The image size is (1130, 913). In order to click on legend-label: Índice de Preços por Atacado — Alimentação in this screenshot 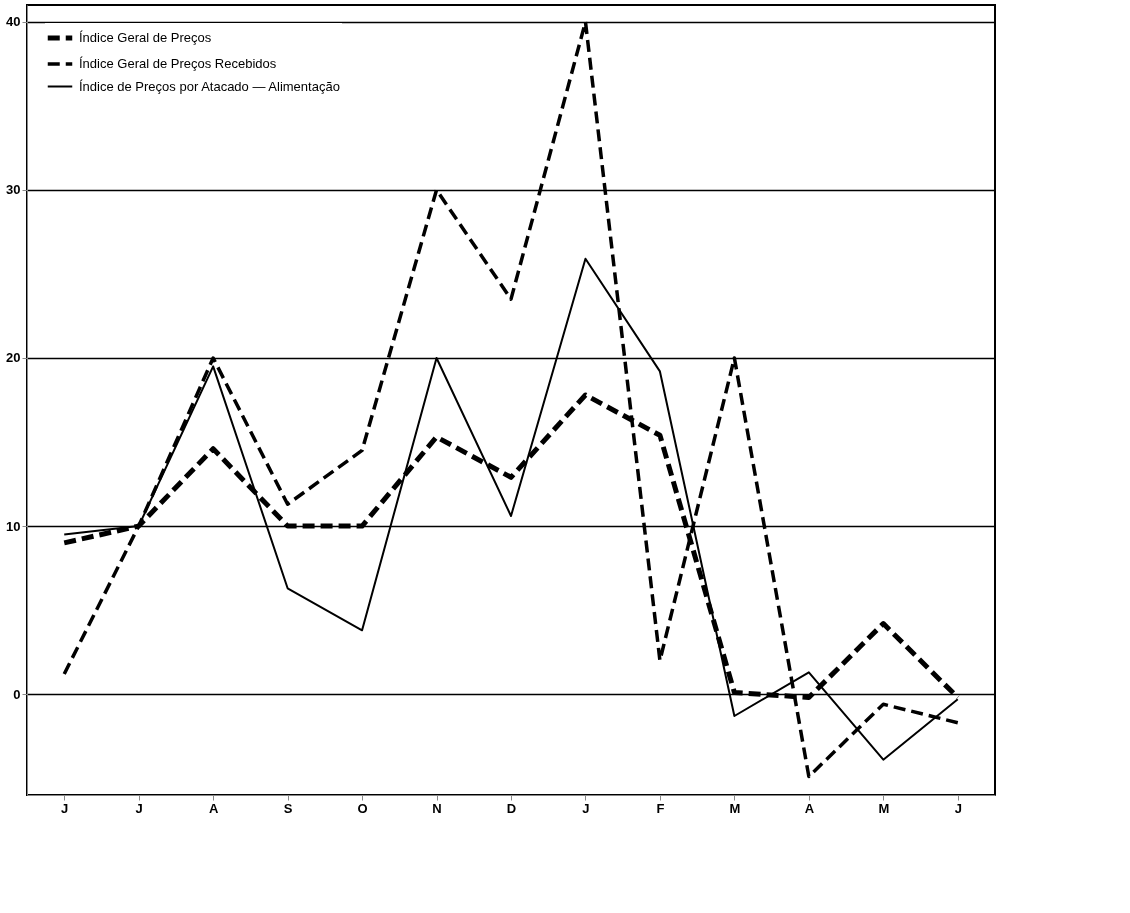, I will do `click(209, 86)`.